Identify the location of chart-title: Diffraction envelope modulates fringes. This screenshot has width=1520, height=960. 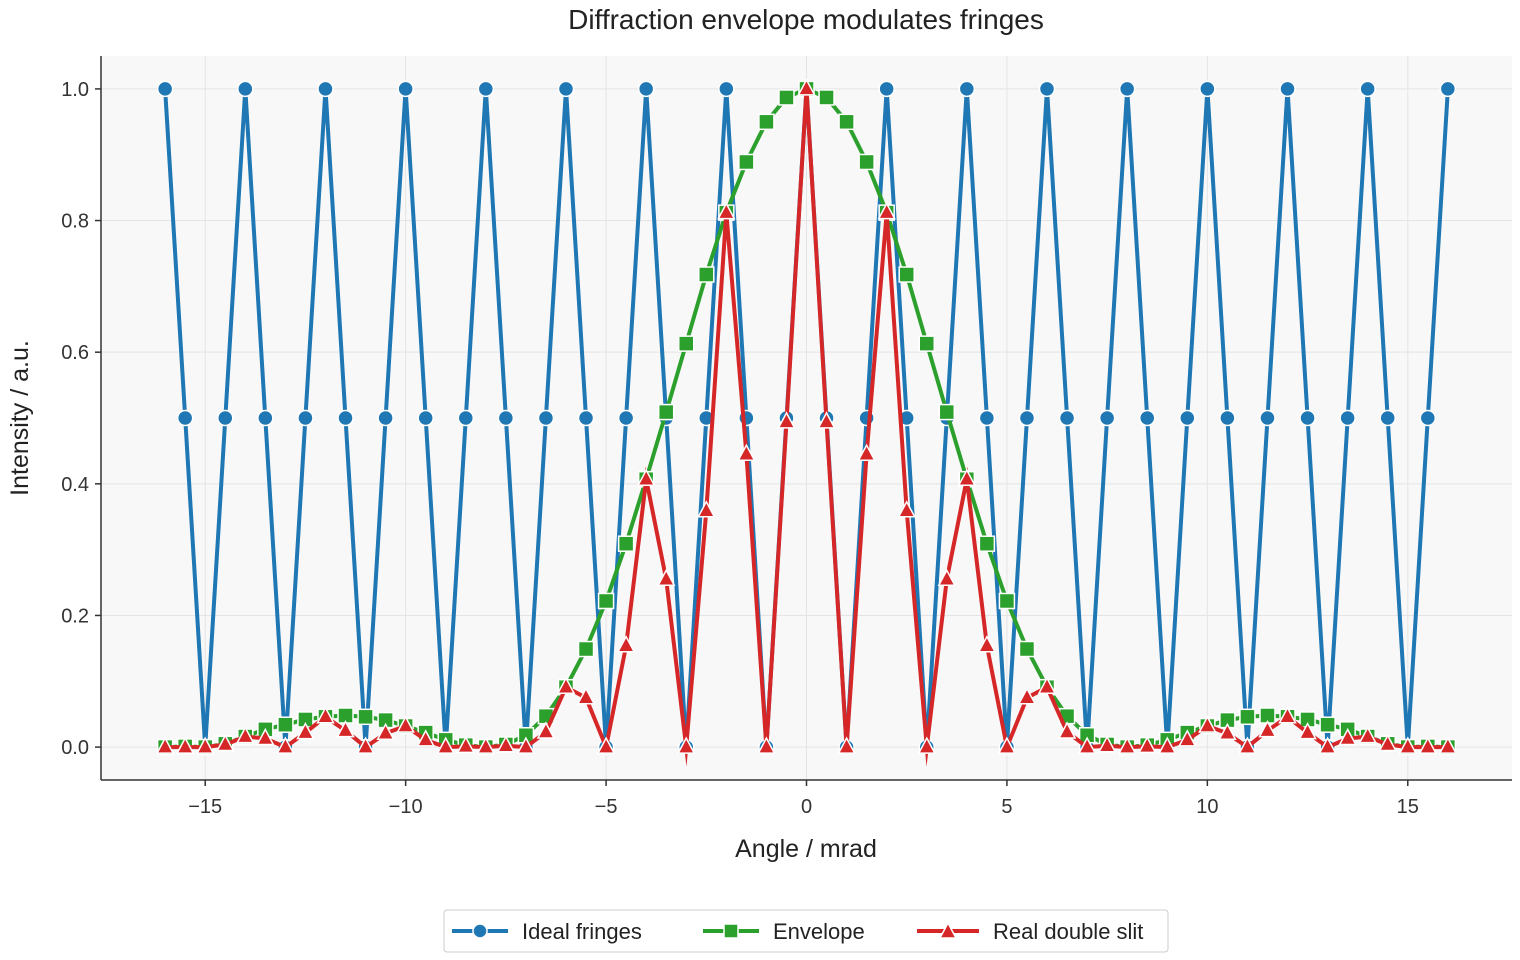
(806, 19).